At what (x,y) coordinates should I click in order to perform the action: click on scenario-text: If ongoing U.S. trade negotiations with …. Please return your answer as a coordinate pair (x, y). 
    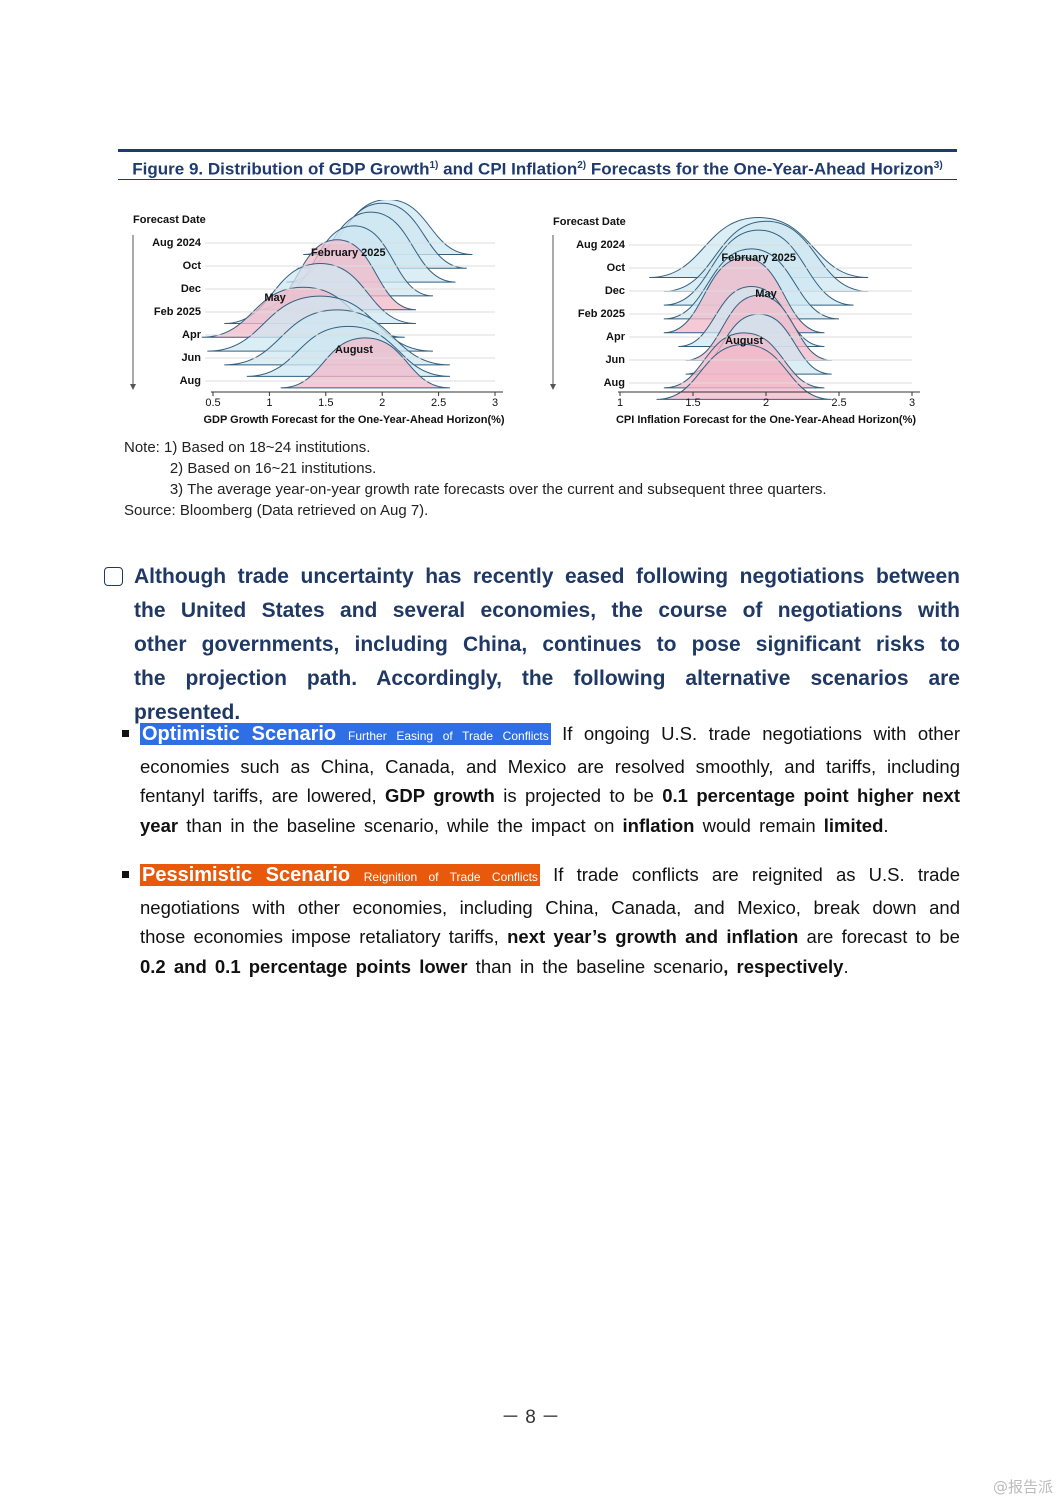
    Looking at the image, I should click on (550, 764).